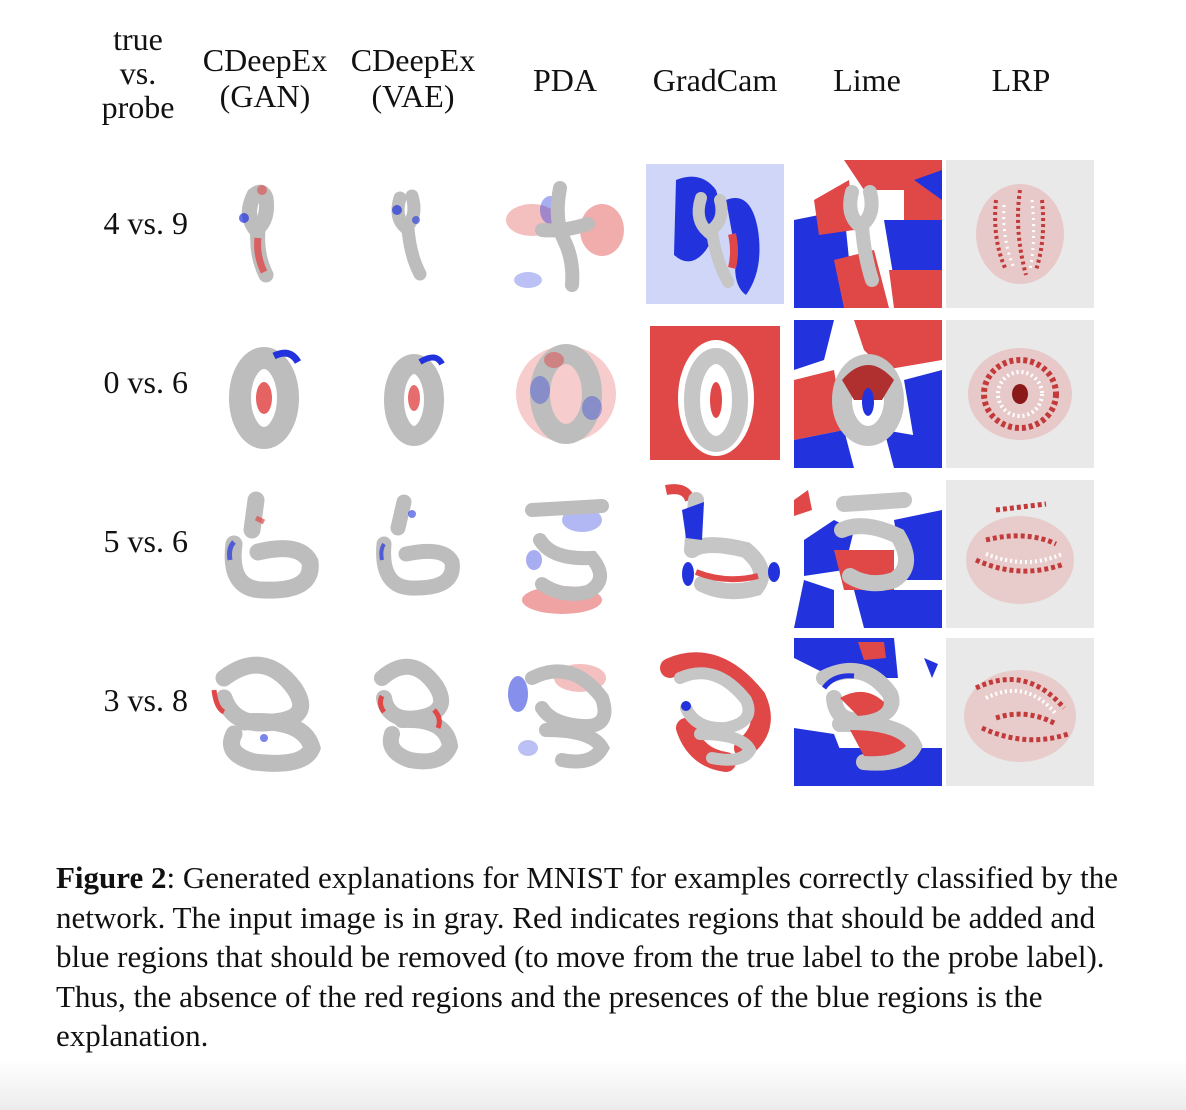 This screenshot has height=1110, width=1186. What do you see at coordinates (111, 877) in the screenshot?
I see `figure-label: Figure 2` at bounding box center [111, 877].